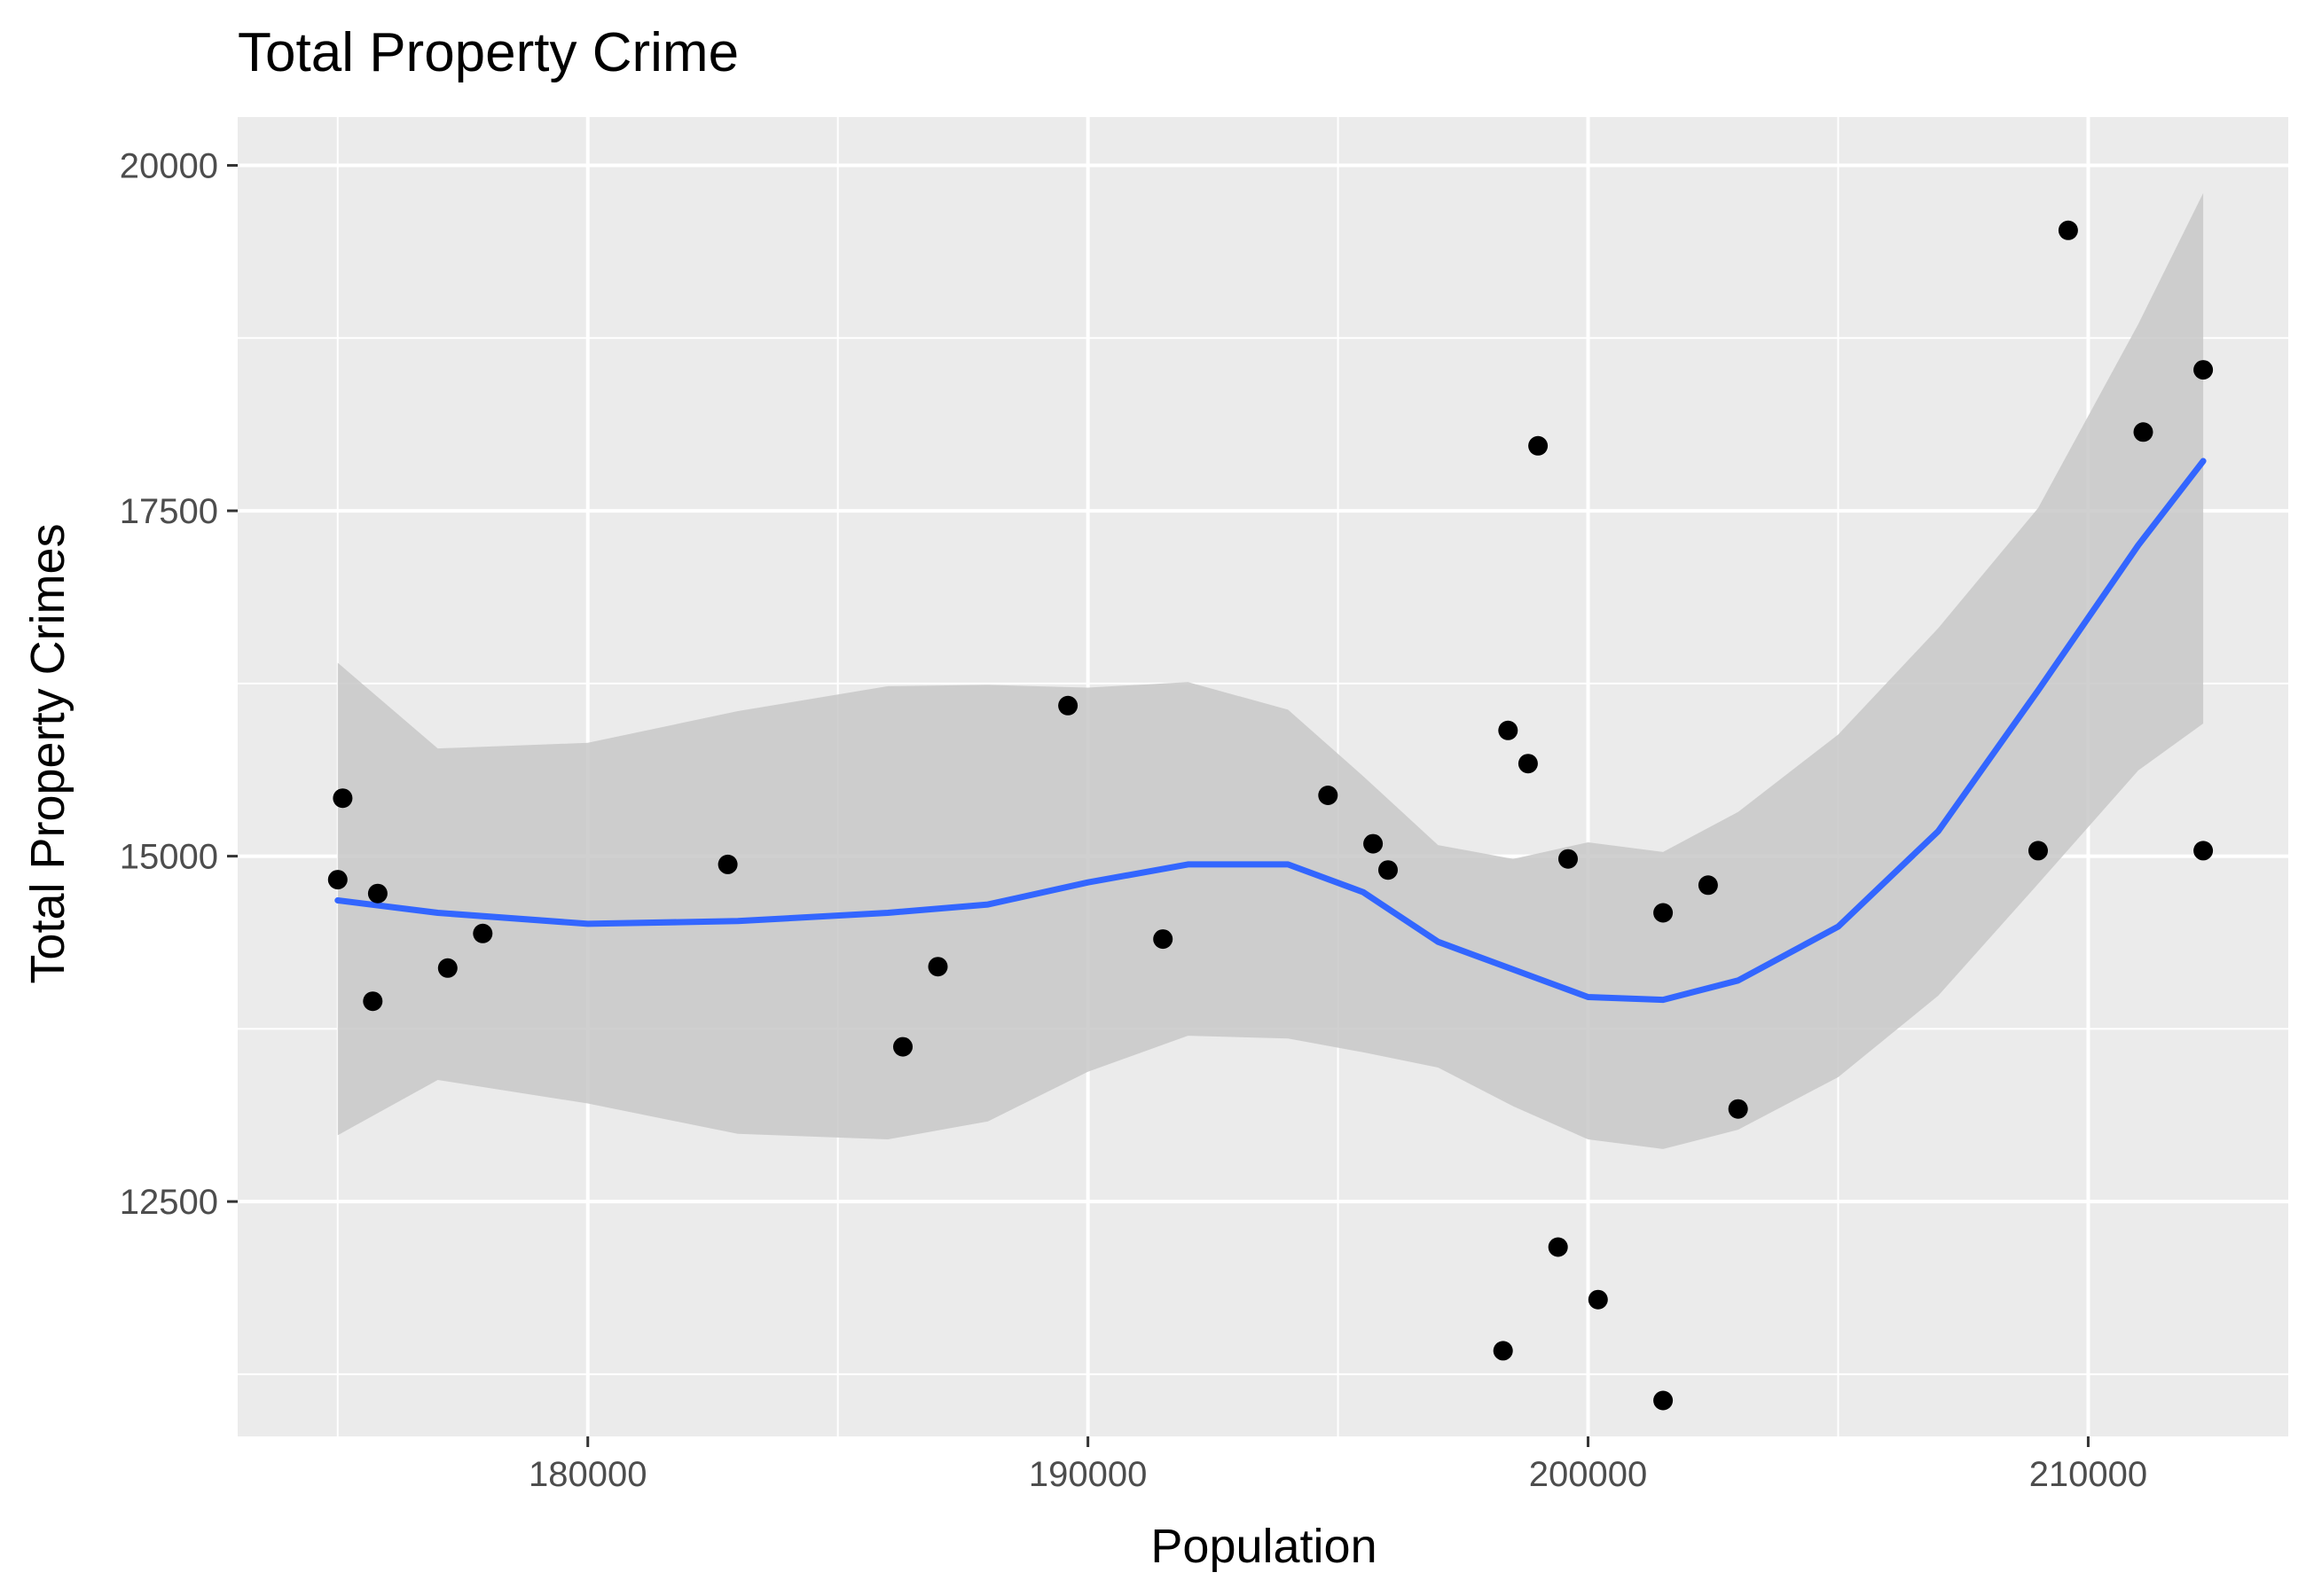 Image resolution: width=2306 pixels, height=1596 pixels. Describe the element at coordinates (179, 684) in the screenshot. I see `y-axis-ticks: 12500 15000 17500 20000` at that location.